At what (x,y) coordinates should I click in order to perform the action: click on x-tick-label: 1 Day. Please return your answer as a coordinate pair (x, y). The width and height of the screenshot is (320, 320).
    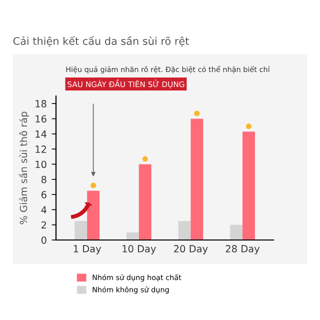
    Looking at the image, I should click on (88, 249).